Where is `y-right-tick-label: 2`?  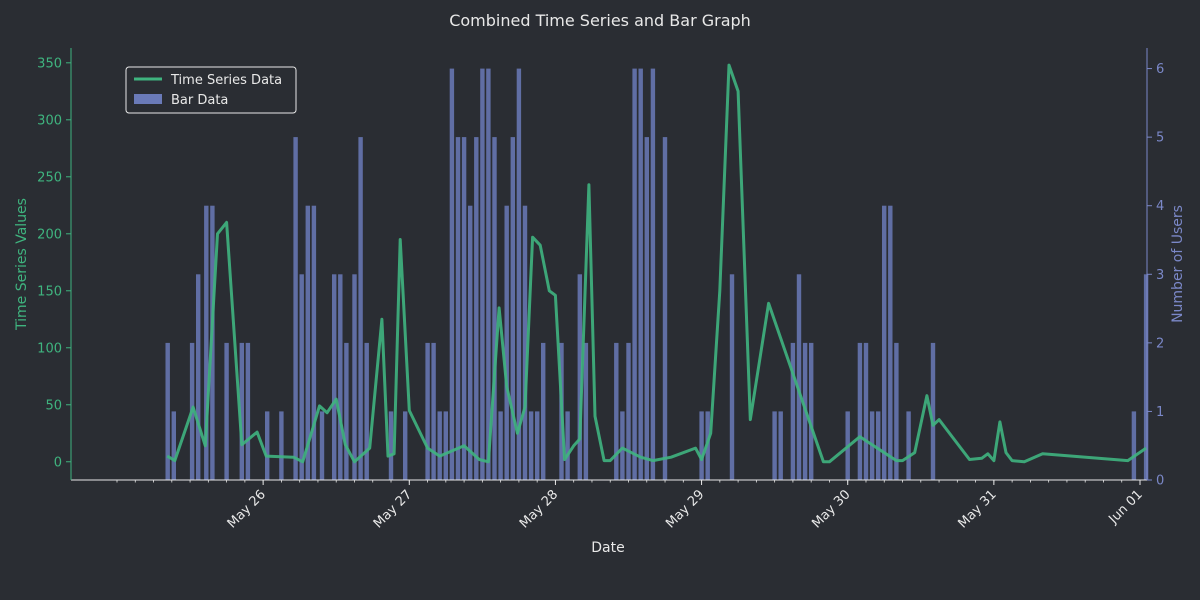
y-right-tick-label: 2 is located at coordinates (1160, 343).